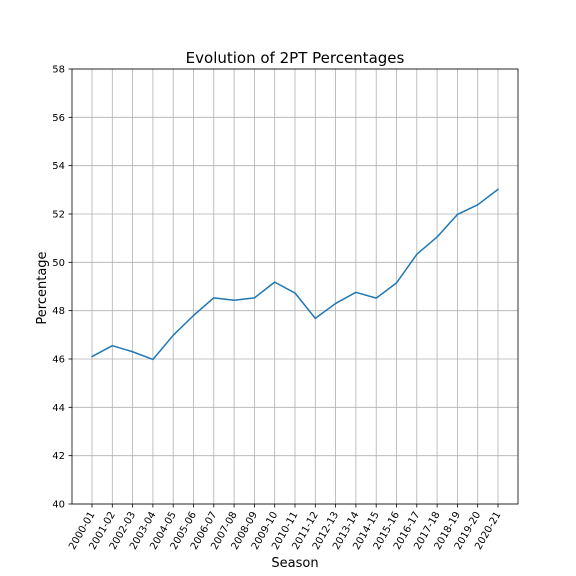 The height and width of the screenshot is (576, 576). I want to click on y-tick-label: 56, so click(58, 118).